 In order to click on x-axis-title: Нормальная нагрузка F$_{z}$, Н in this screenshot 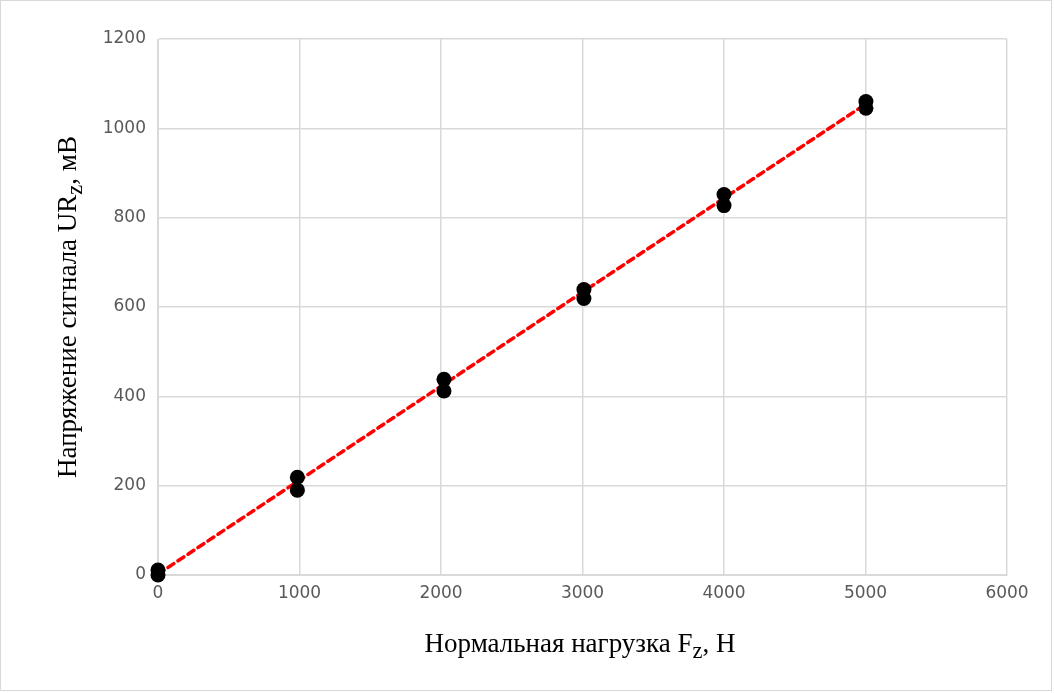, I will do `click(580, 646)`.